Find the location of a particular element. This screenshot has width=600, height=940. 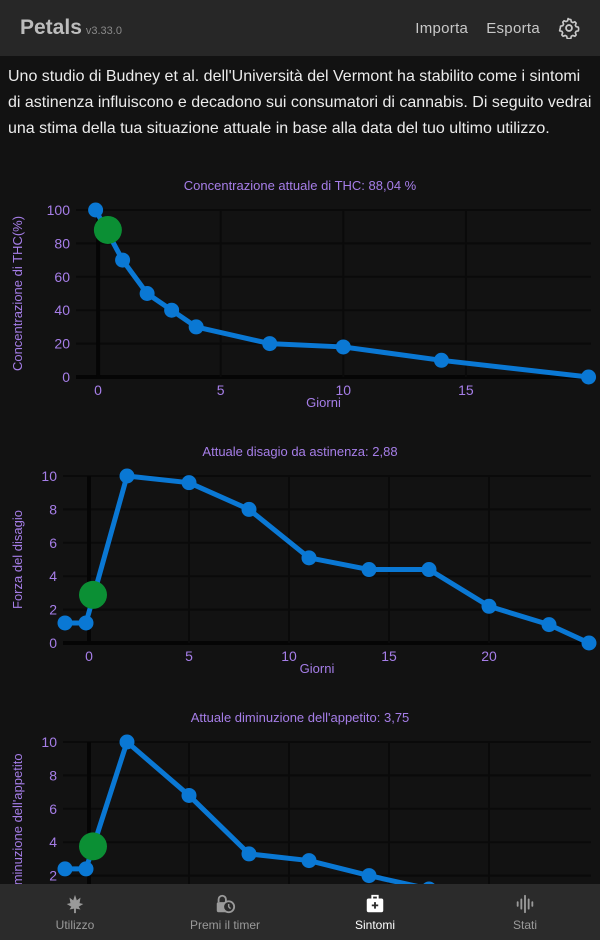

y-tick-label: 40 is located at coordinates (62, 310).